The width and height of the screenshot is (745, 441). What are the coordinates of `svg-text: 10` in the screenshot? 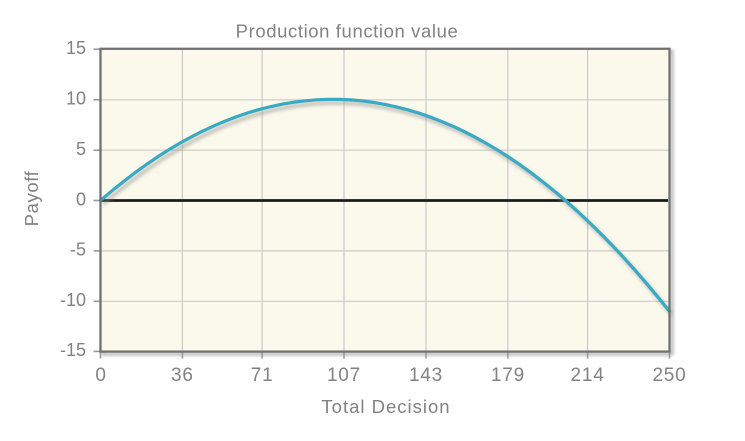 It's located at (76, 99).